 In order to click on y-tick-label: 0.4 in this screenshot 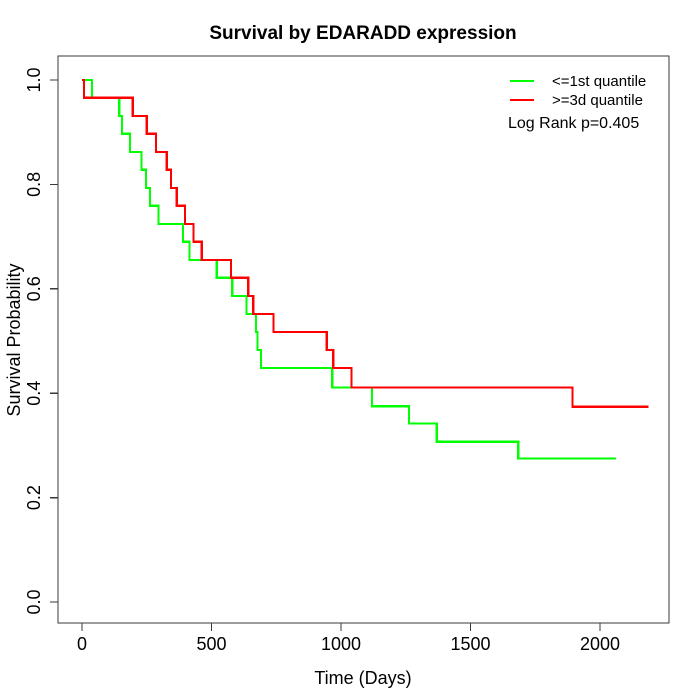, I will do `click(34, 393)`.